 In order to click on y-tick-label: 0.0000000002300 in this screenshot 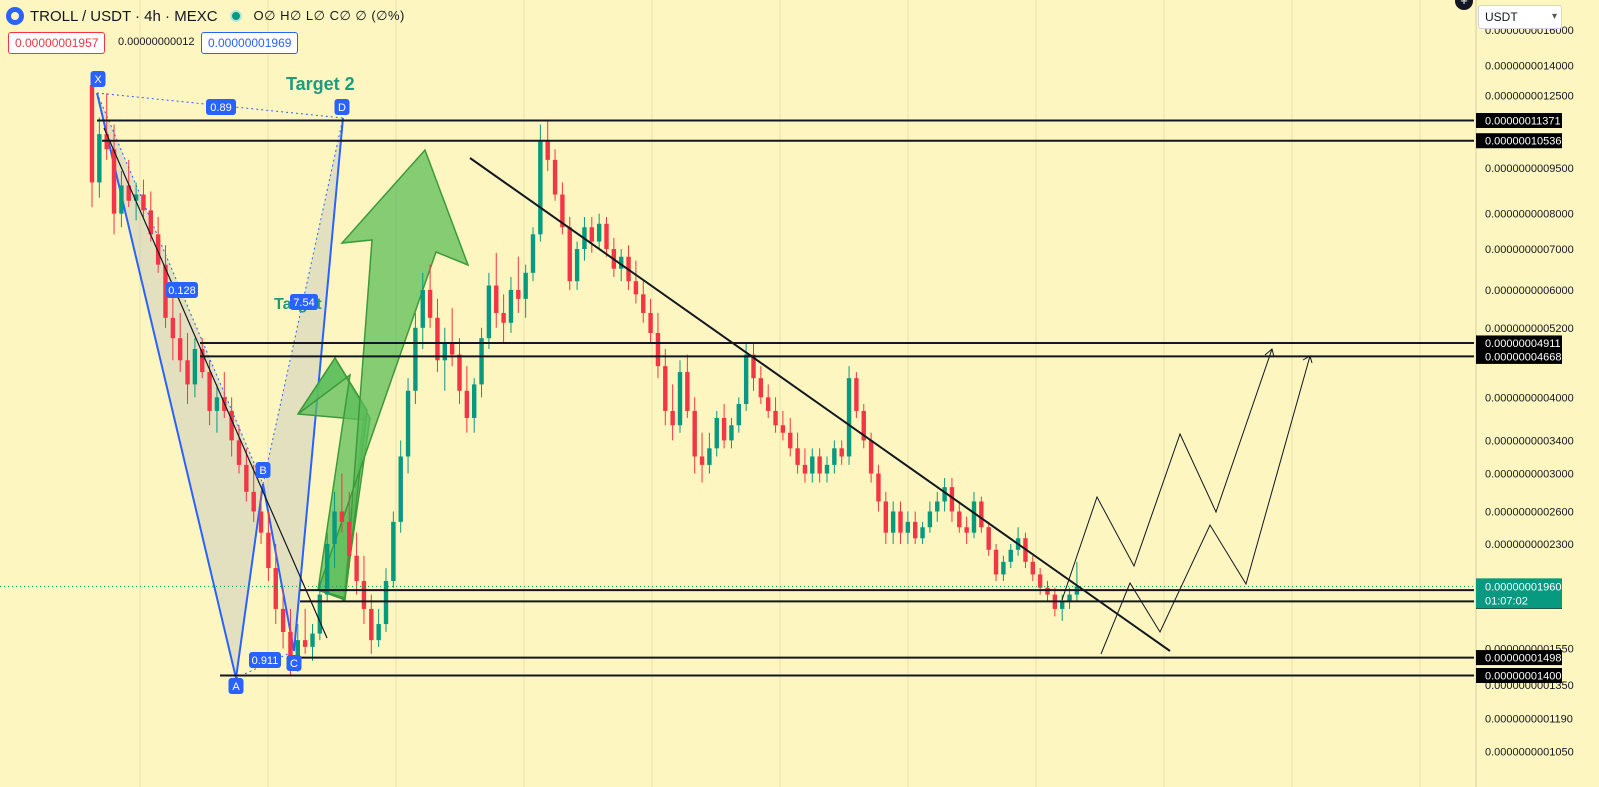, I will do `click(1529, 545)`.